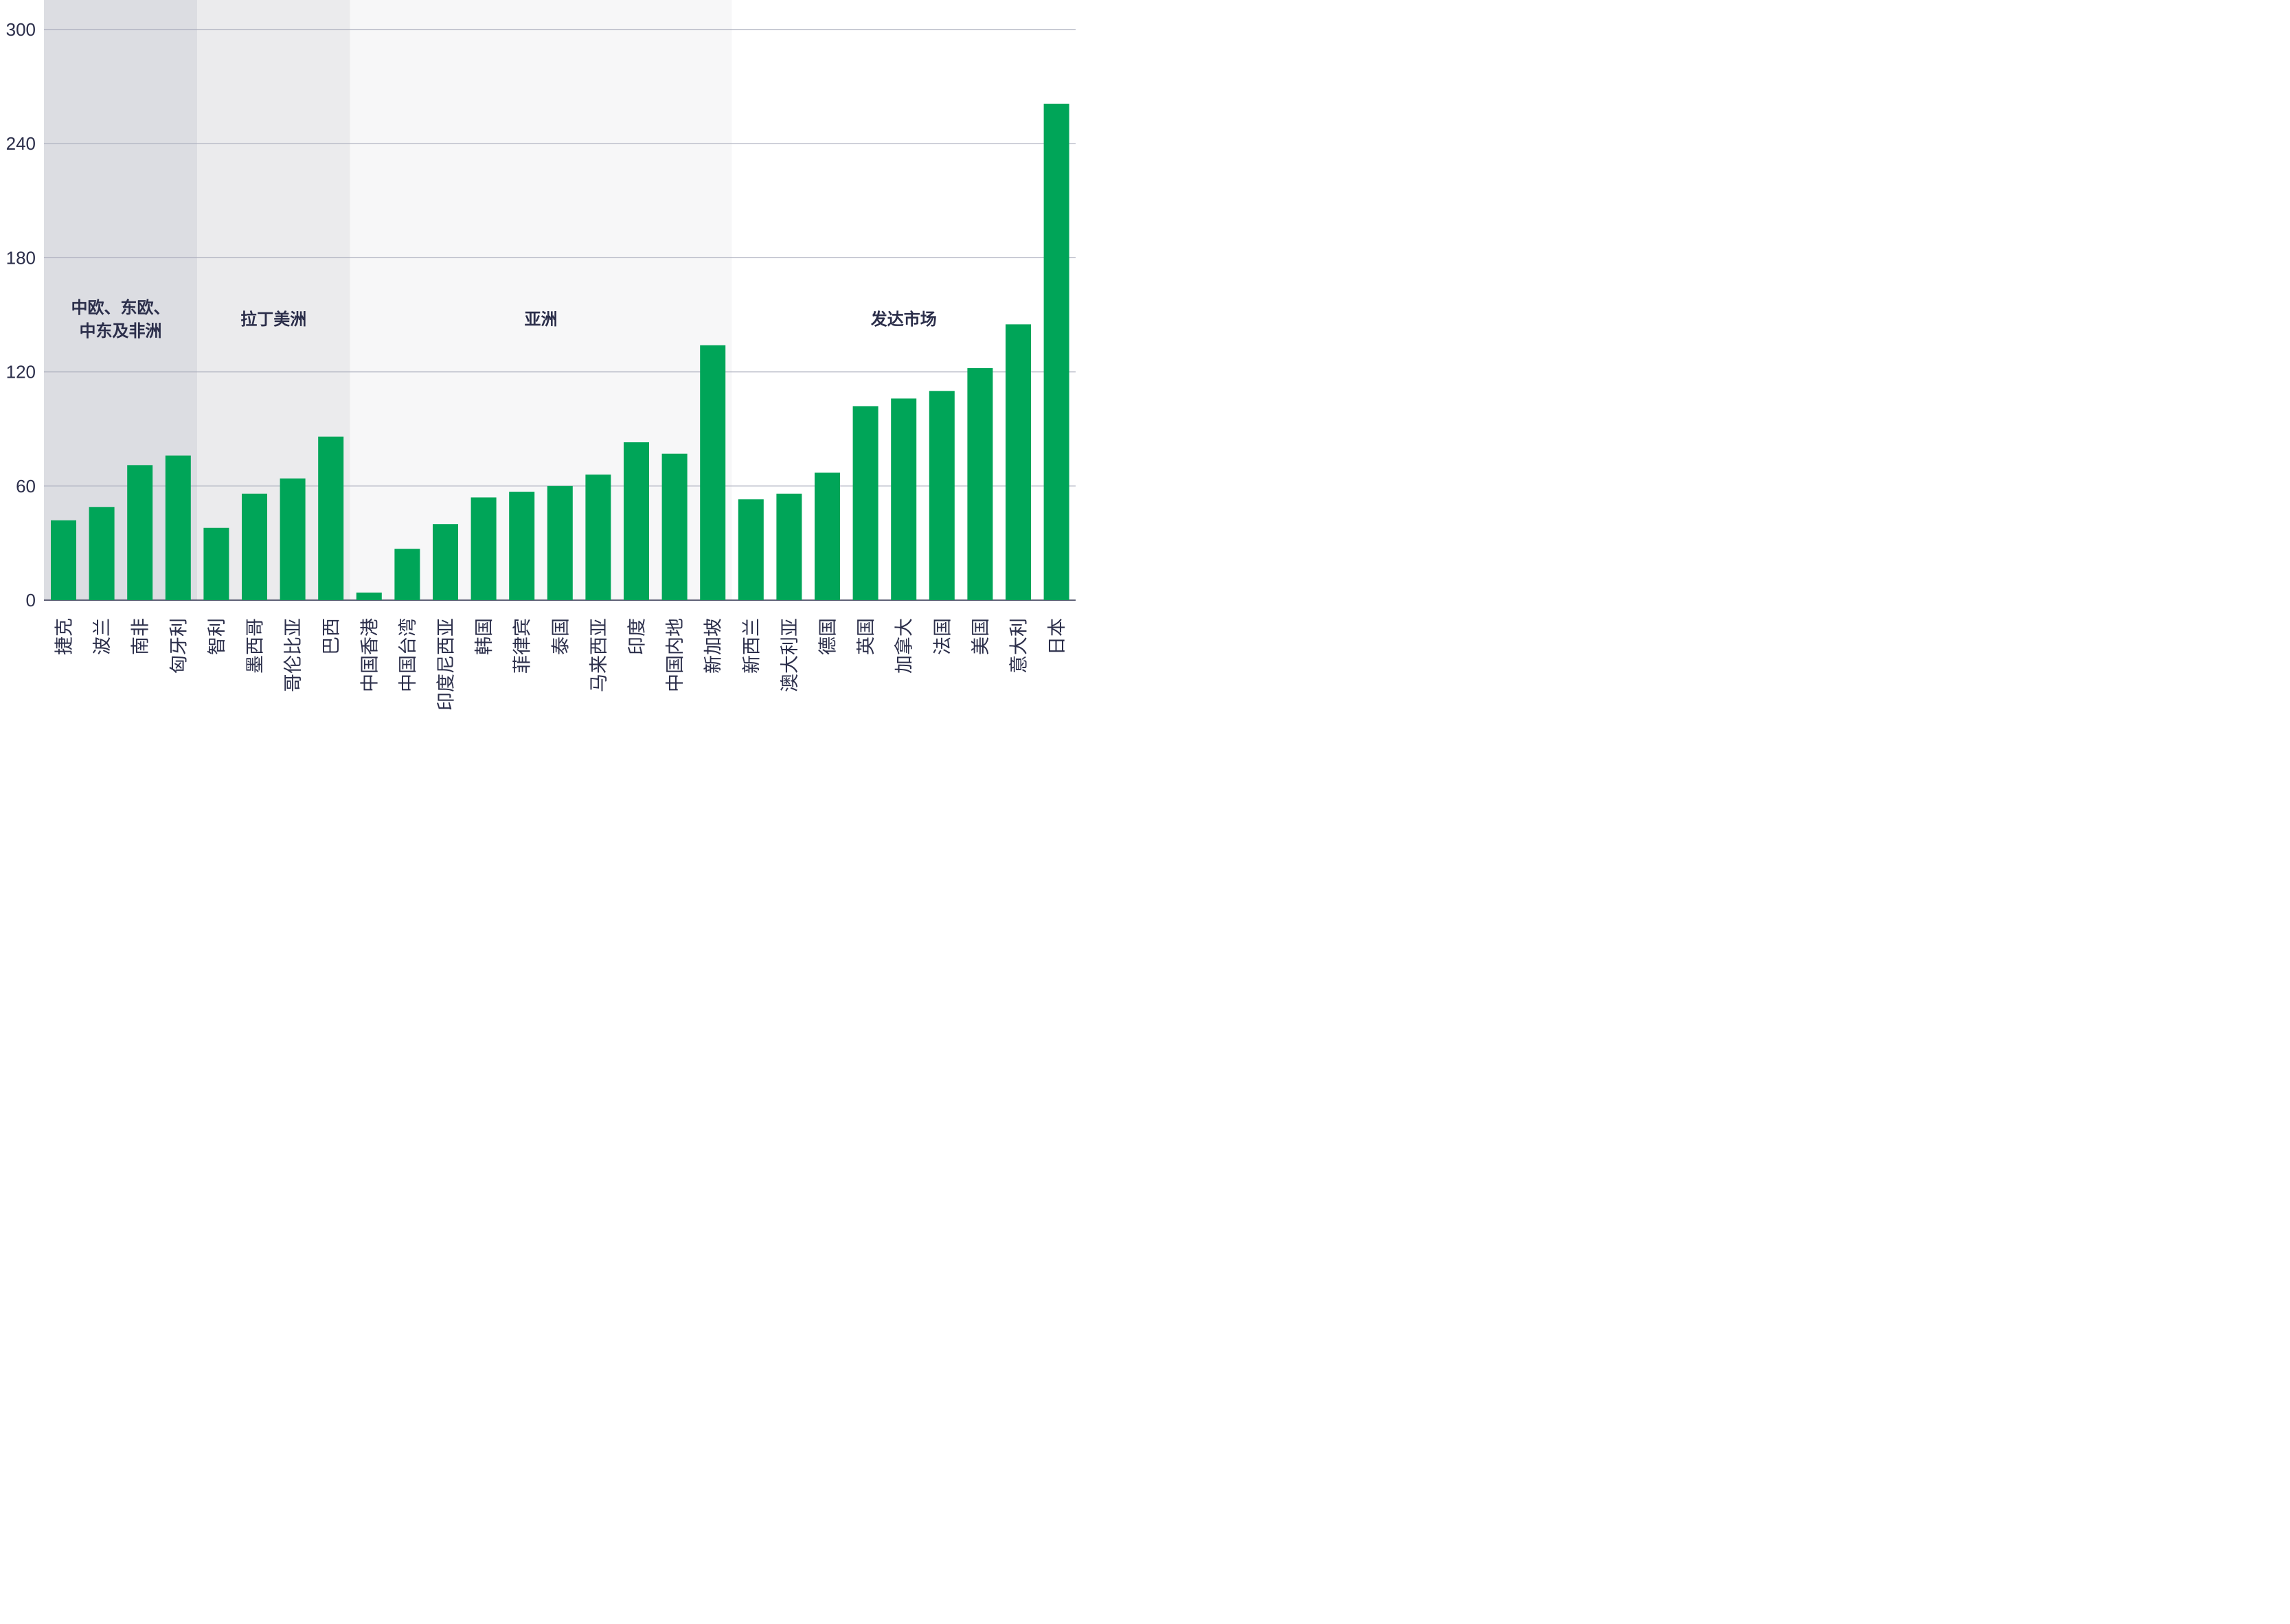 The height and width of the screenshot is (1624, 2290). I want to click on region-label: 中东及非洲, so click(121, 331).